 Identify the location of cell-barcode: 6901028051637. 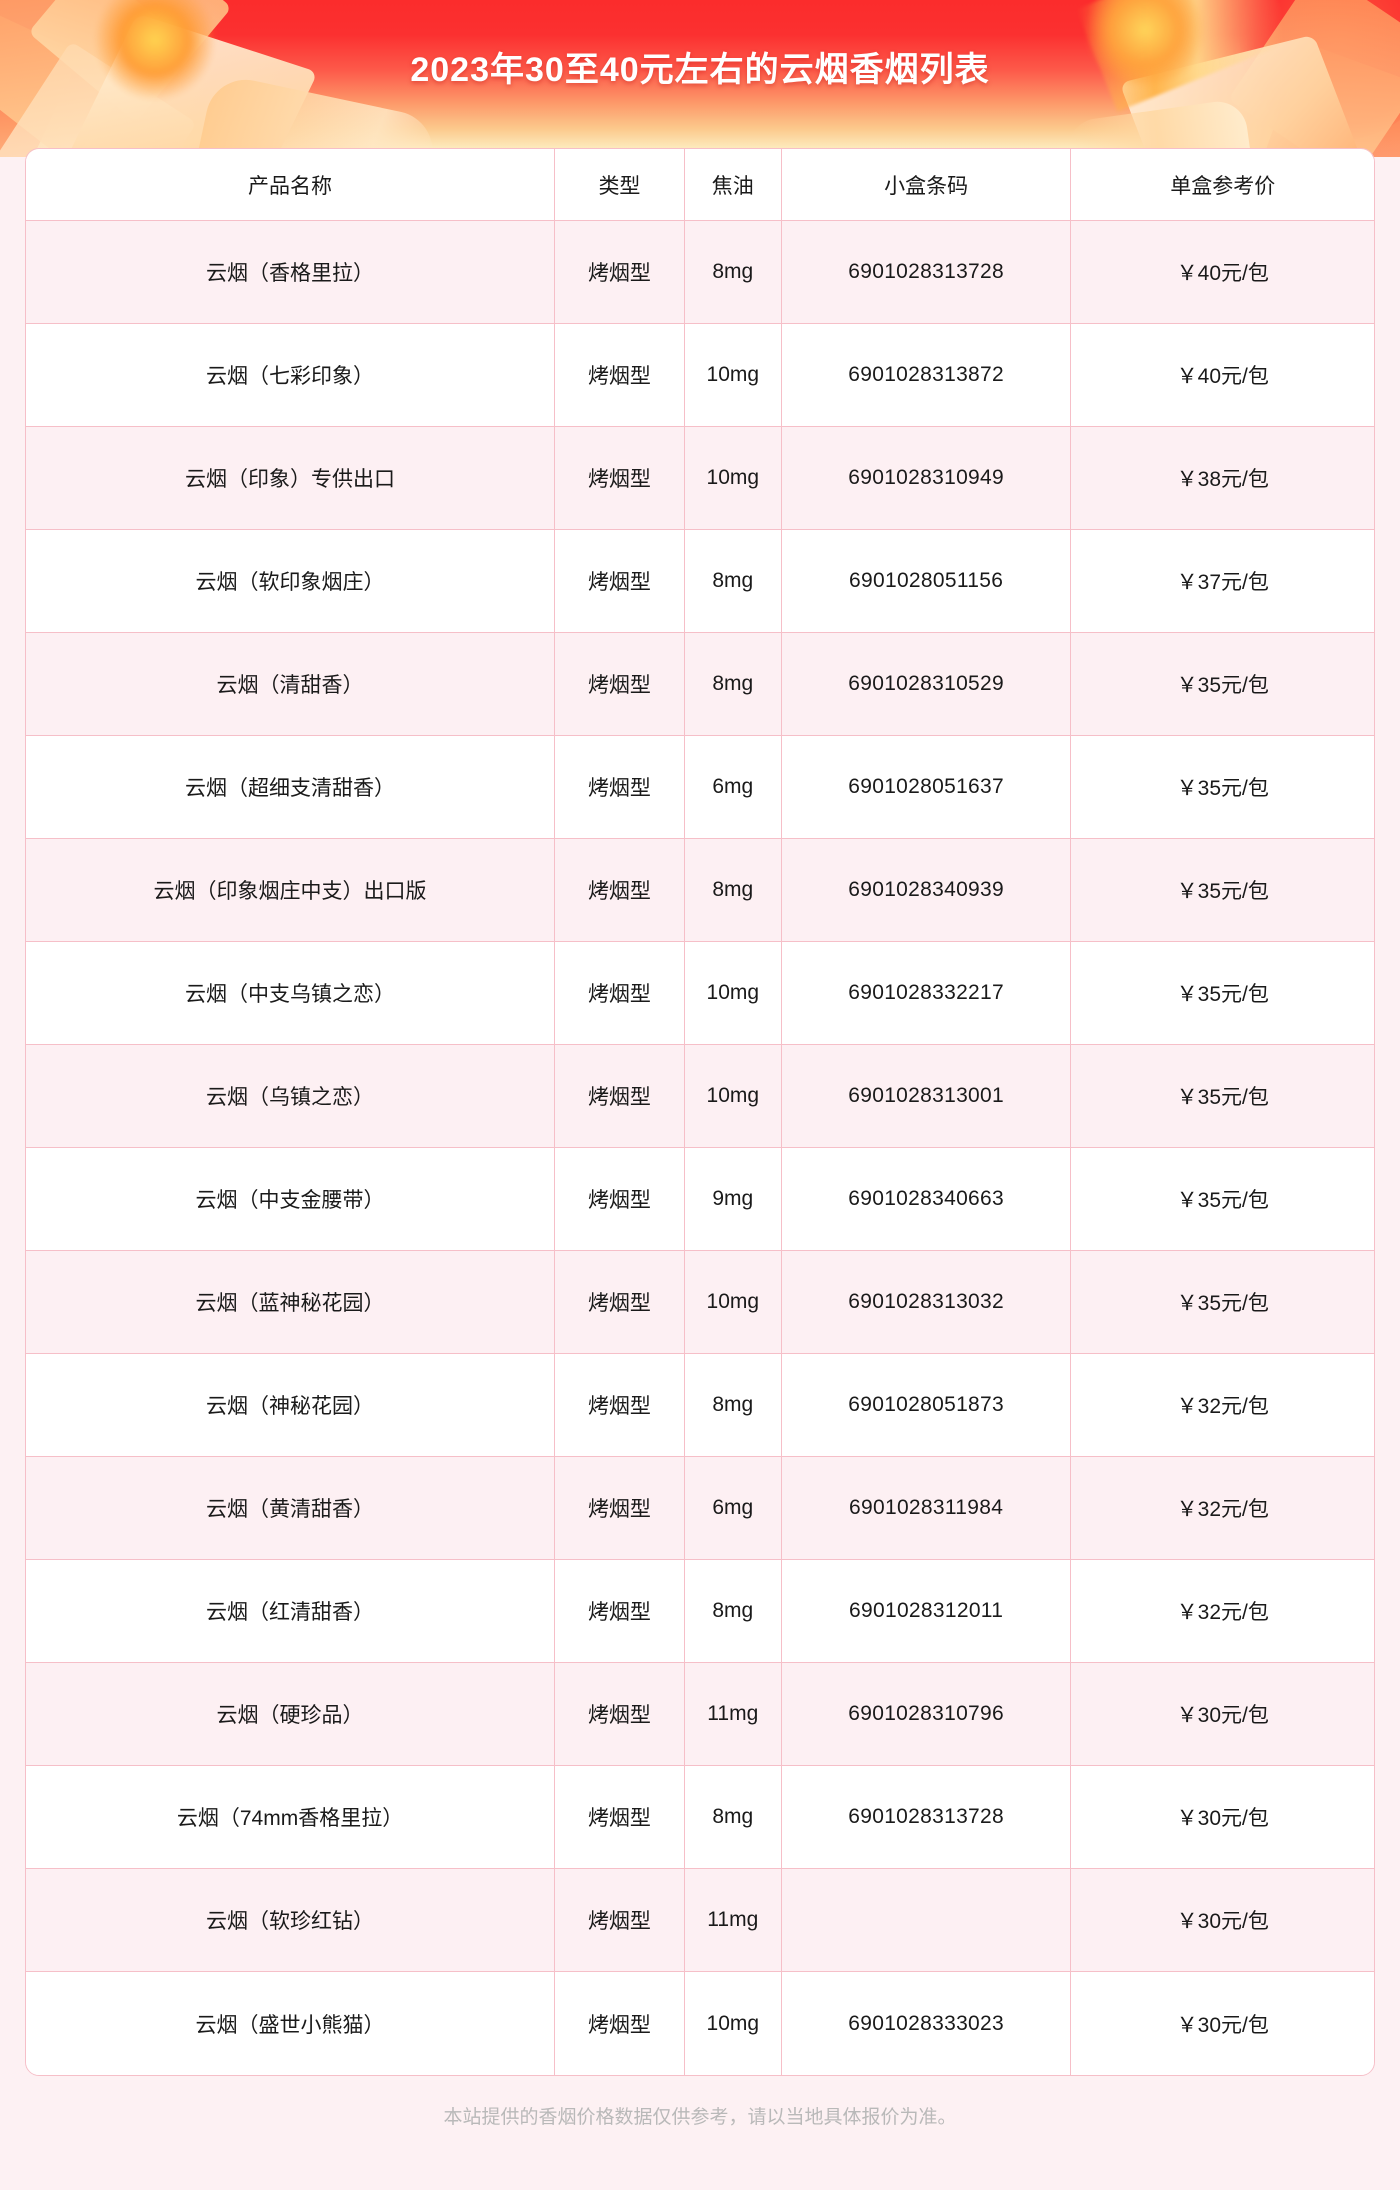
(926, 787).